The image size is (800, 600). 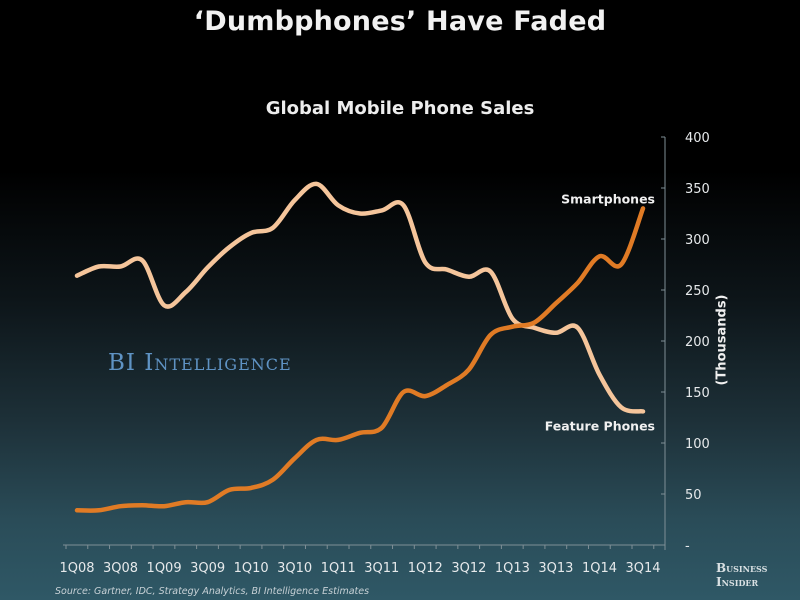 What do you see at coordinates (200, 363) in the screenshot?
I see `bi-intelligence-watermark: BI Intelligence` at bounding box center [200, 363].